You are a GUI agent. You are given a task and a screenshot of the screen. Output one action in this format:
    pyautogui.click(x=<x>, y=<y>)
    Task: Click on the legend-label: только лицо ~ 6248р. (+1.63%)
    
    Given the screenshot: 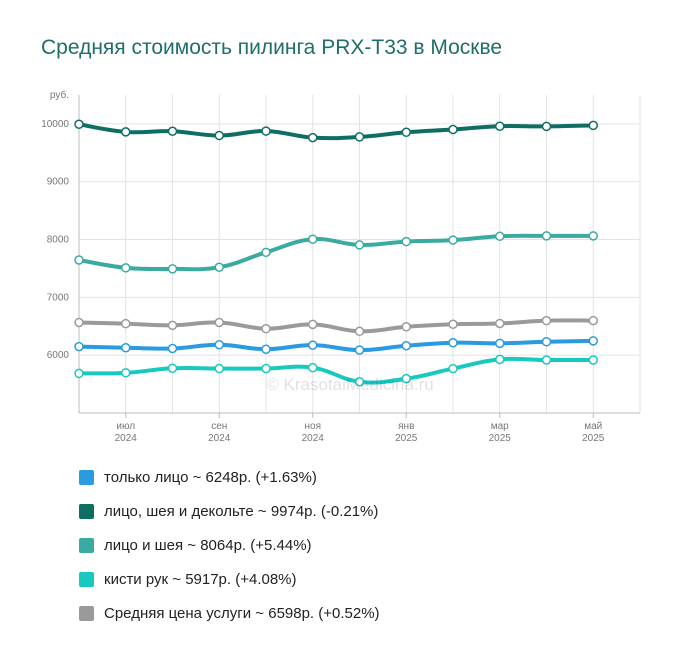 What is the action you would take?
    pyautogui.click(x=210, y=477)
    